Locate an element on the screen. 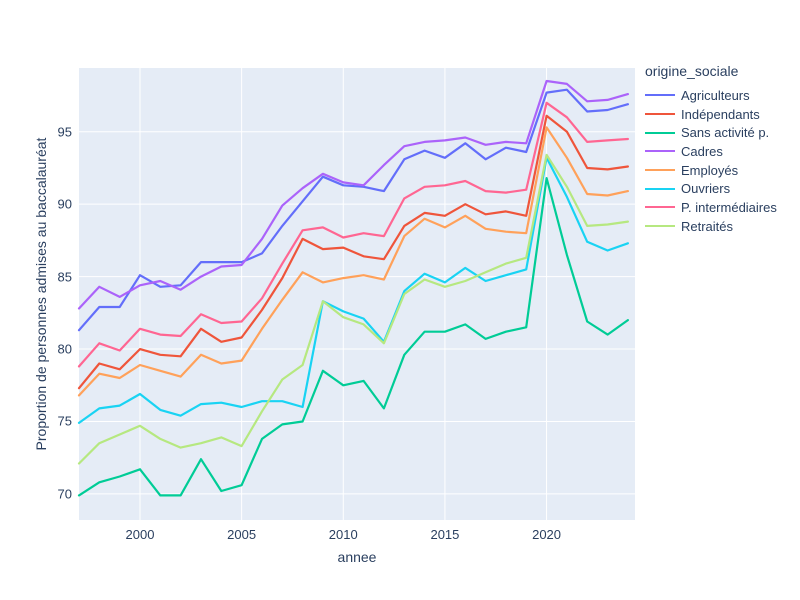  x-tick-label-2005: 2005 is located at coordinates (242, 534).